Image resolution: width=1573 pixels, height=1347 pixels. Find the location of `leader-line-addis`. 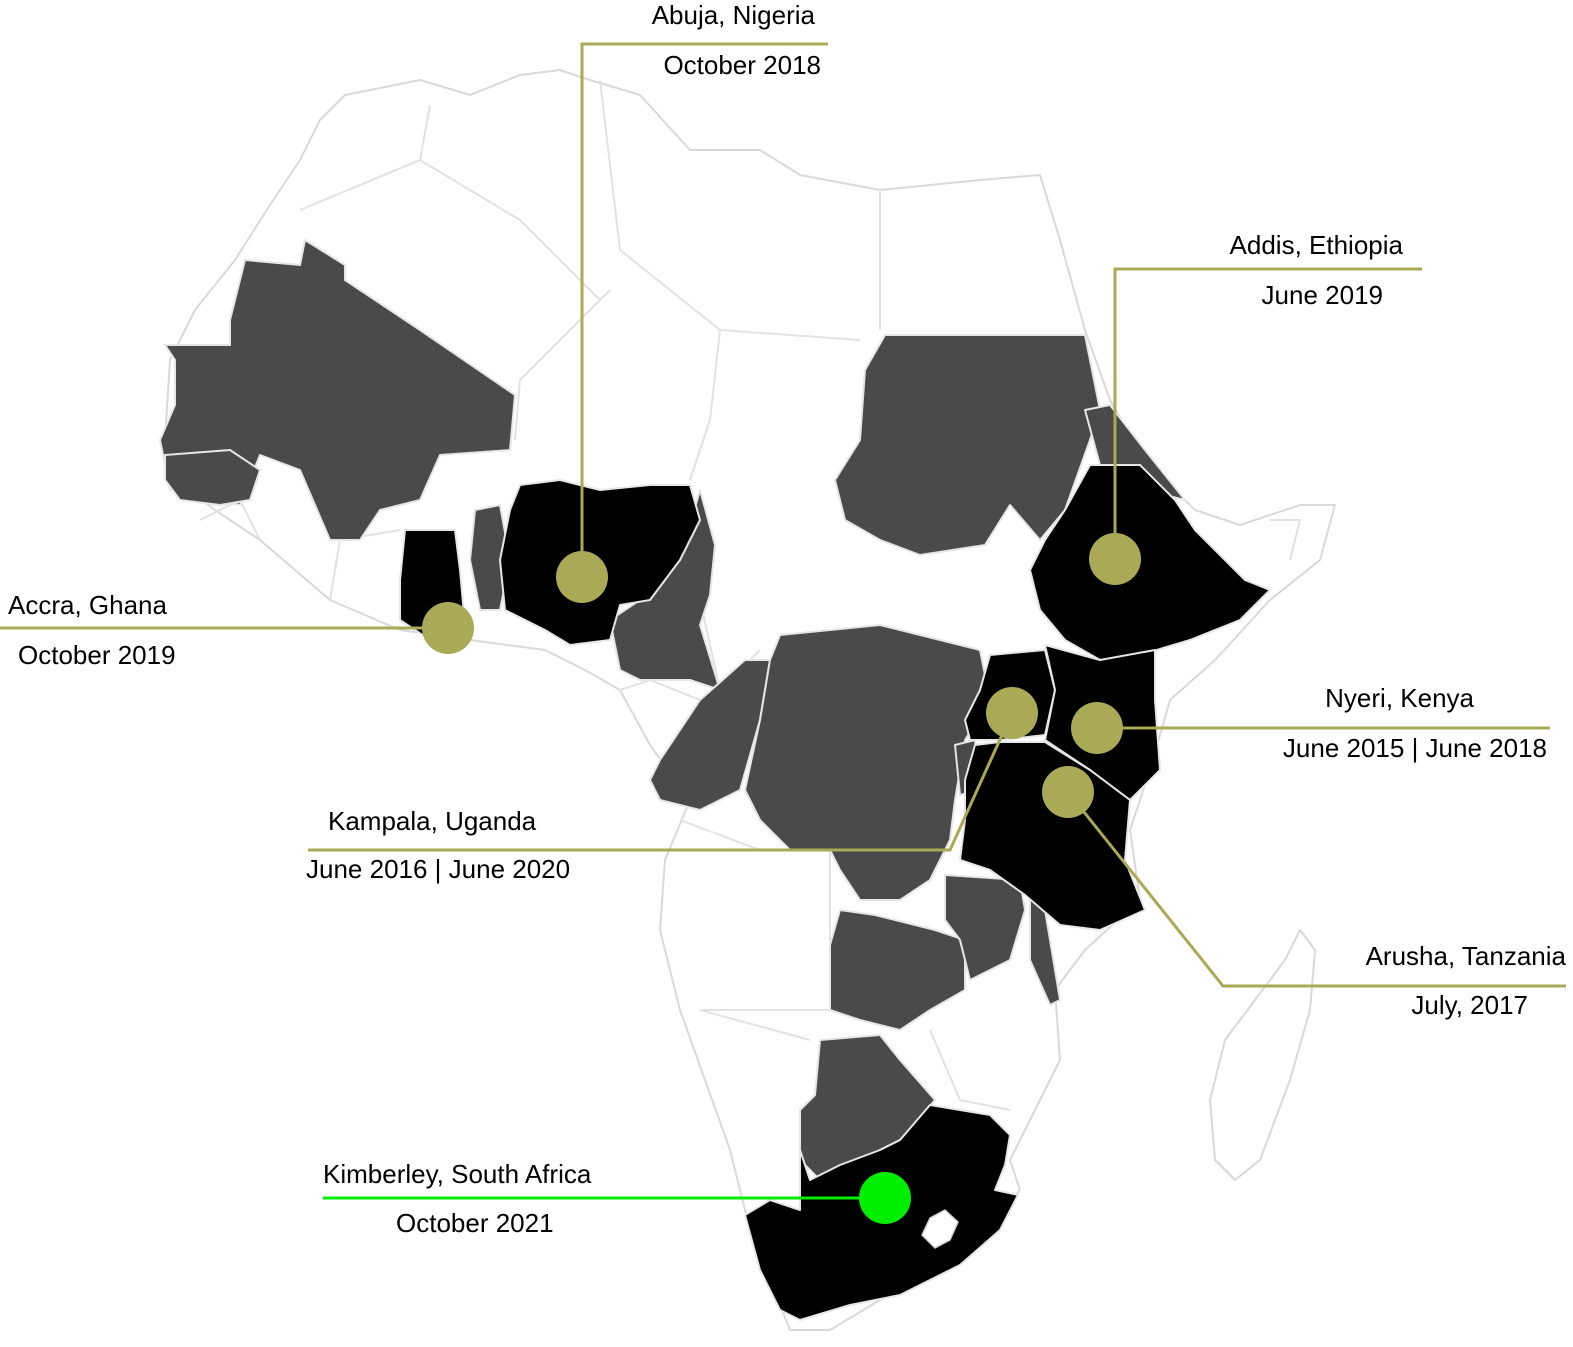

leader-line-addis is located at coordinates (1267, 413).